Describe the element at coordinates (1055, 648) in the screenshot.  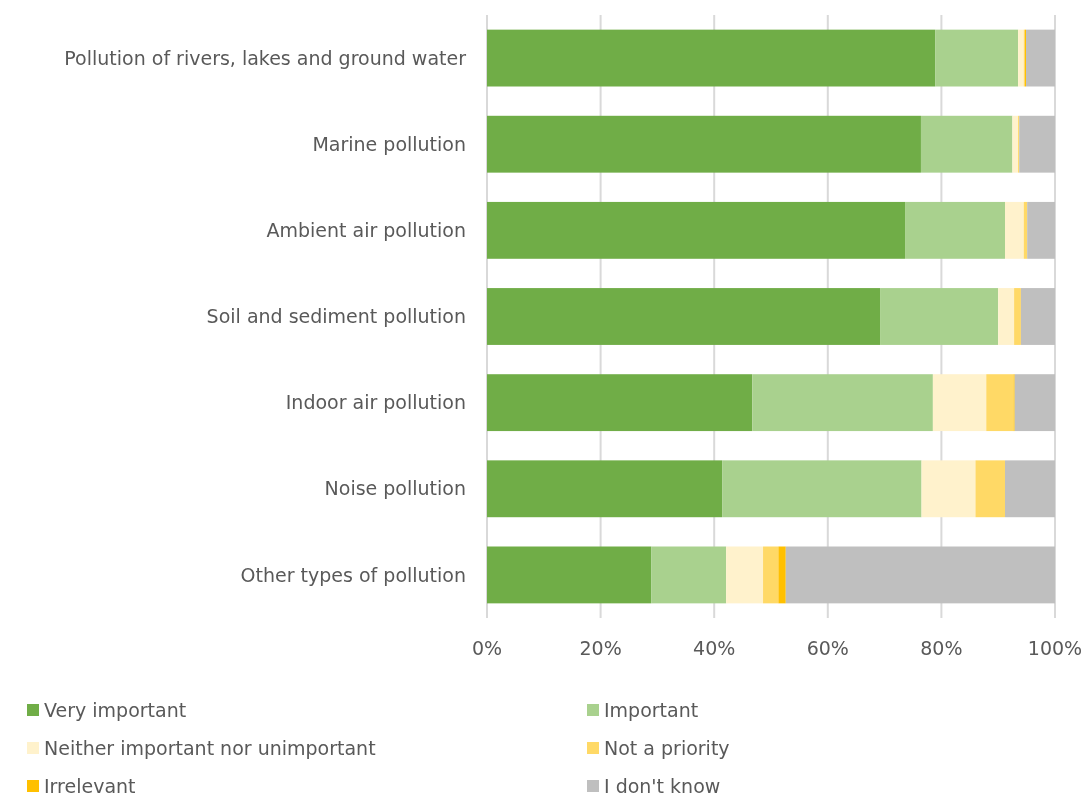
I see `x-tick-label: 100%` at that location.